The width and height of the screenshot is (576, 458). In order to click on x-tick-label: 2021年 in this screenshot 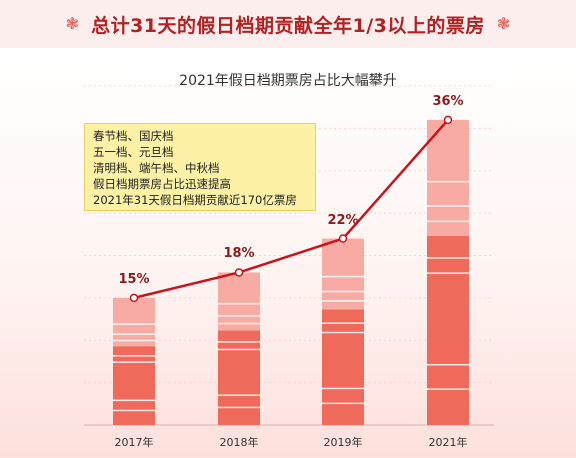, I will do `click(448, 442)`.